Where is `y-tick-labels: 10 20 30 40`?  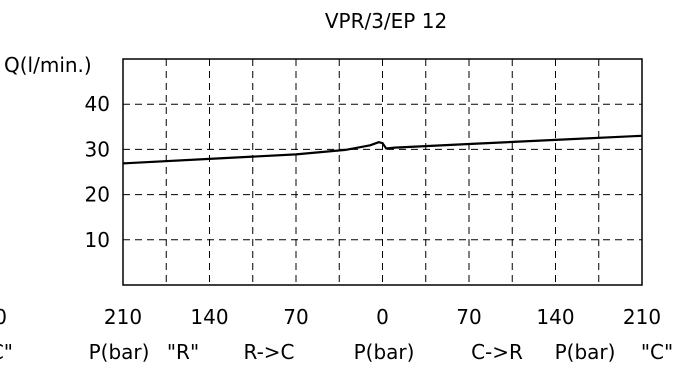 y-tick-labels: 10 20 30 40 is located at coordinates (97, 172).